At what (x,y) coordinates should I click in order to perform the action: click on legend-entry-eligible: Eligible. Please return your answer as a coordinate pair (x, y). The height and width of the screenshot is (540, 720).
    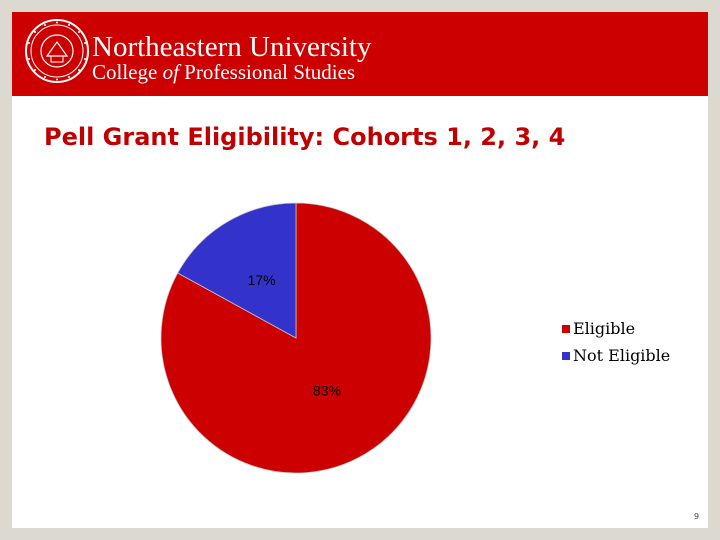
    Looking at the image, I should click on (616, 328).